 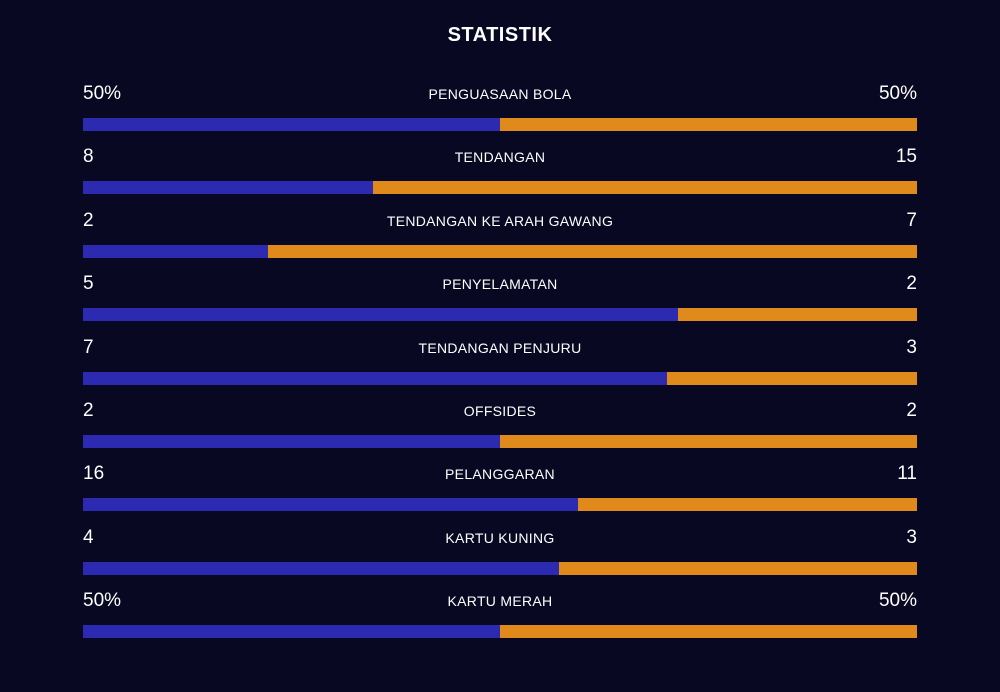 What do you see at coordinates (500, 238) in the screenshot?
I see `stat-row: 2 TENDANGAN KE ARAH GAWANG 7` at bounding box center [500, 238].